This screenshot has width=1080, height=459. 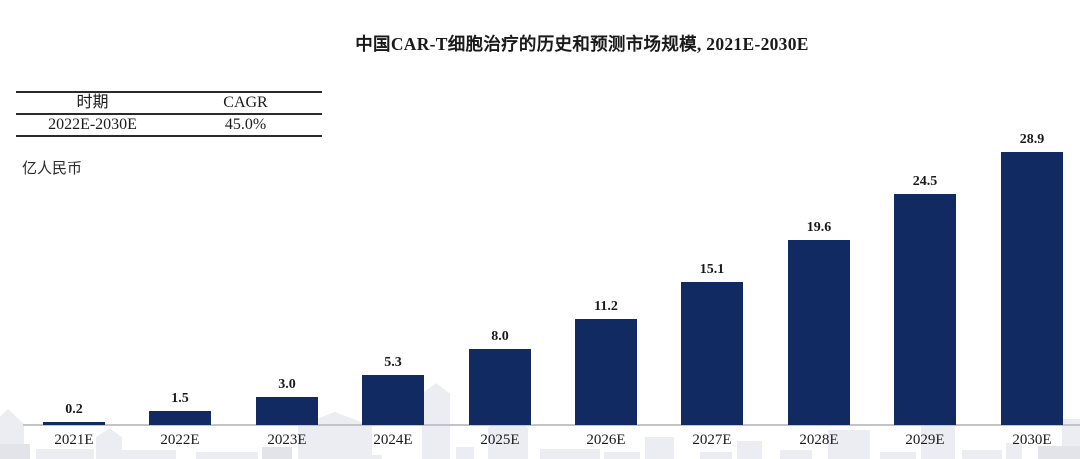 What do you see at coordinates (582, 44) in the screenshot?
I see `chart-title: 中国CAR-T细胞治疗的历史和预测市场规模, 2021E-2030E` at bounding box center [582, 44].